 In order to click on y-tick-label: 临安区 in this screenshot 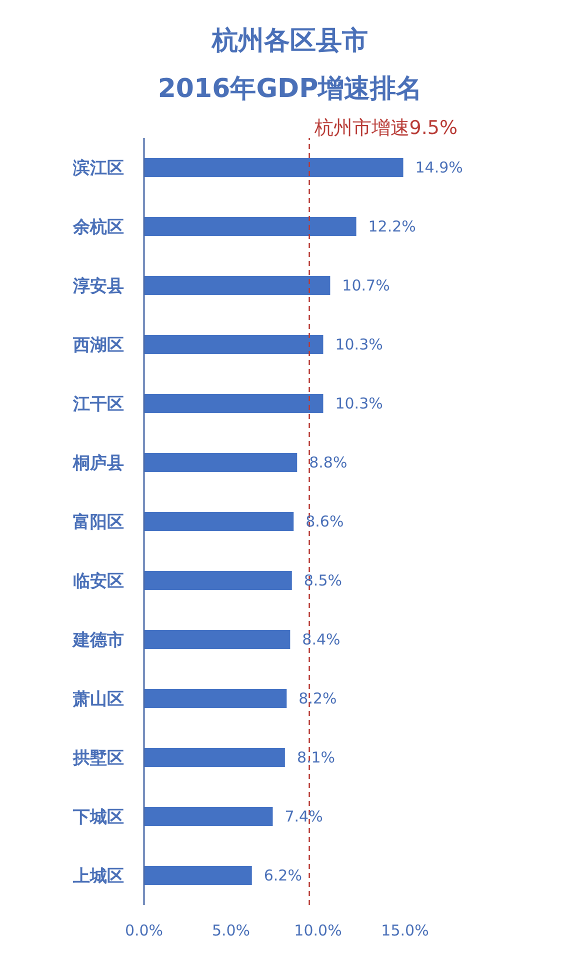, I will do `click(98, 582)`.